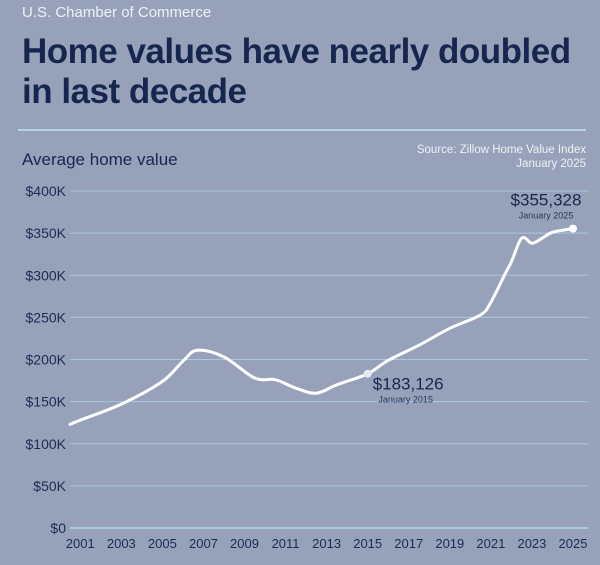 Image resolution: width=600 pixels, height=565 pixels. Describe the element at coordinates (46, 191) in the screenshot. I see `y-tick-label: $400K` at that location.